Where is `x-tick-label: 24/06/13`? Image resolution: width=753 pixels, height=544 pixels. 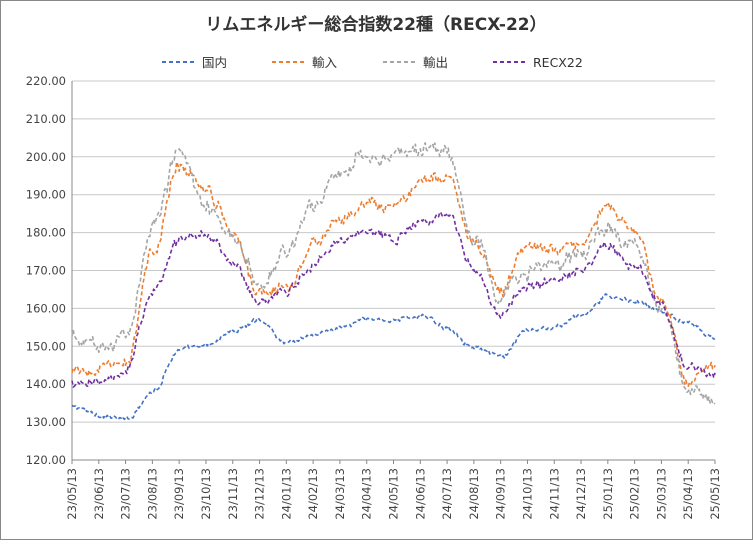 x-tick-label: 24/06/13 is located at coordinates (420, 494).